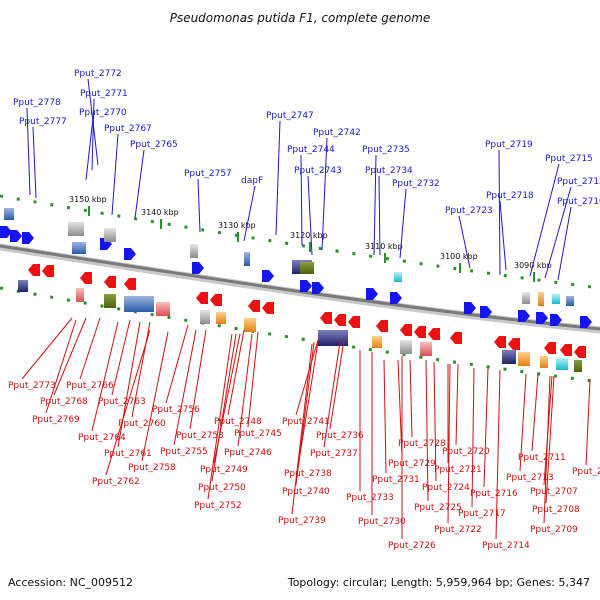 This screenshot has width=600, height=600. I want to click on scale-label: 3110 kbp, so click(384, 246).